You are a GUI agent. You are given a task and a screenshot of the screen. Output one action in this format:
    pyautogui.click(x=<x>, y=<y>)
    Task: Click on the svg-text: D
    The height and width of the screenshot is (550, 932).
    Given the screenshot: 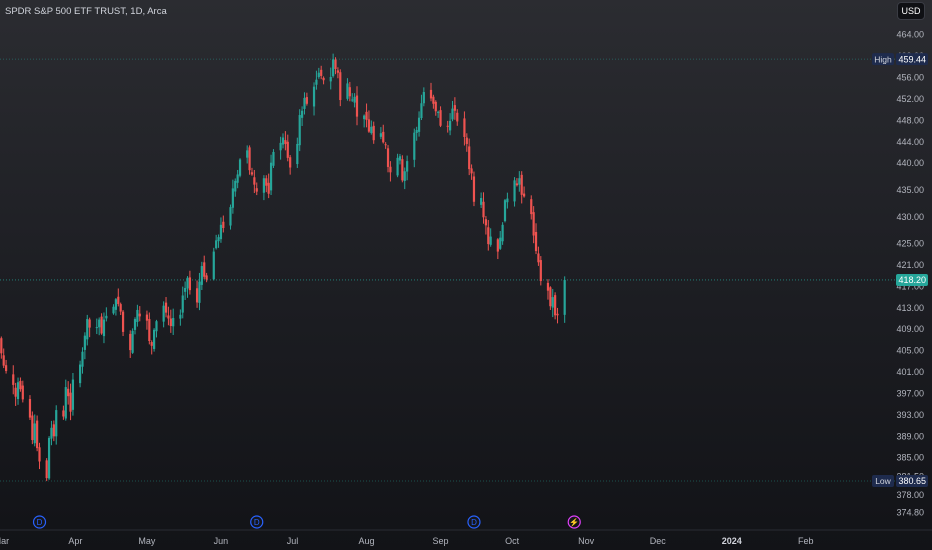 What is the action you would take?
    pyautogui.click(x=40, y=522)
    